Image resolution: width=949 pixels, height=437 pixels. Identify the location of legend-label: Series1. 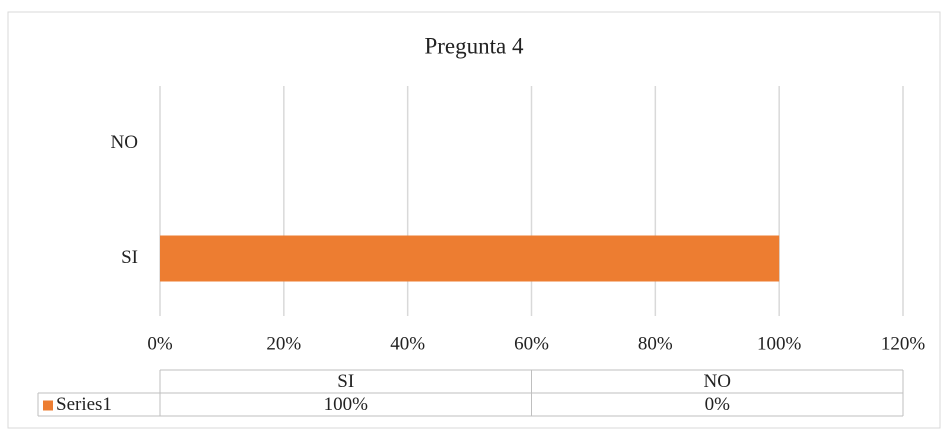
(84, 404).